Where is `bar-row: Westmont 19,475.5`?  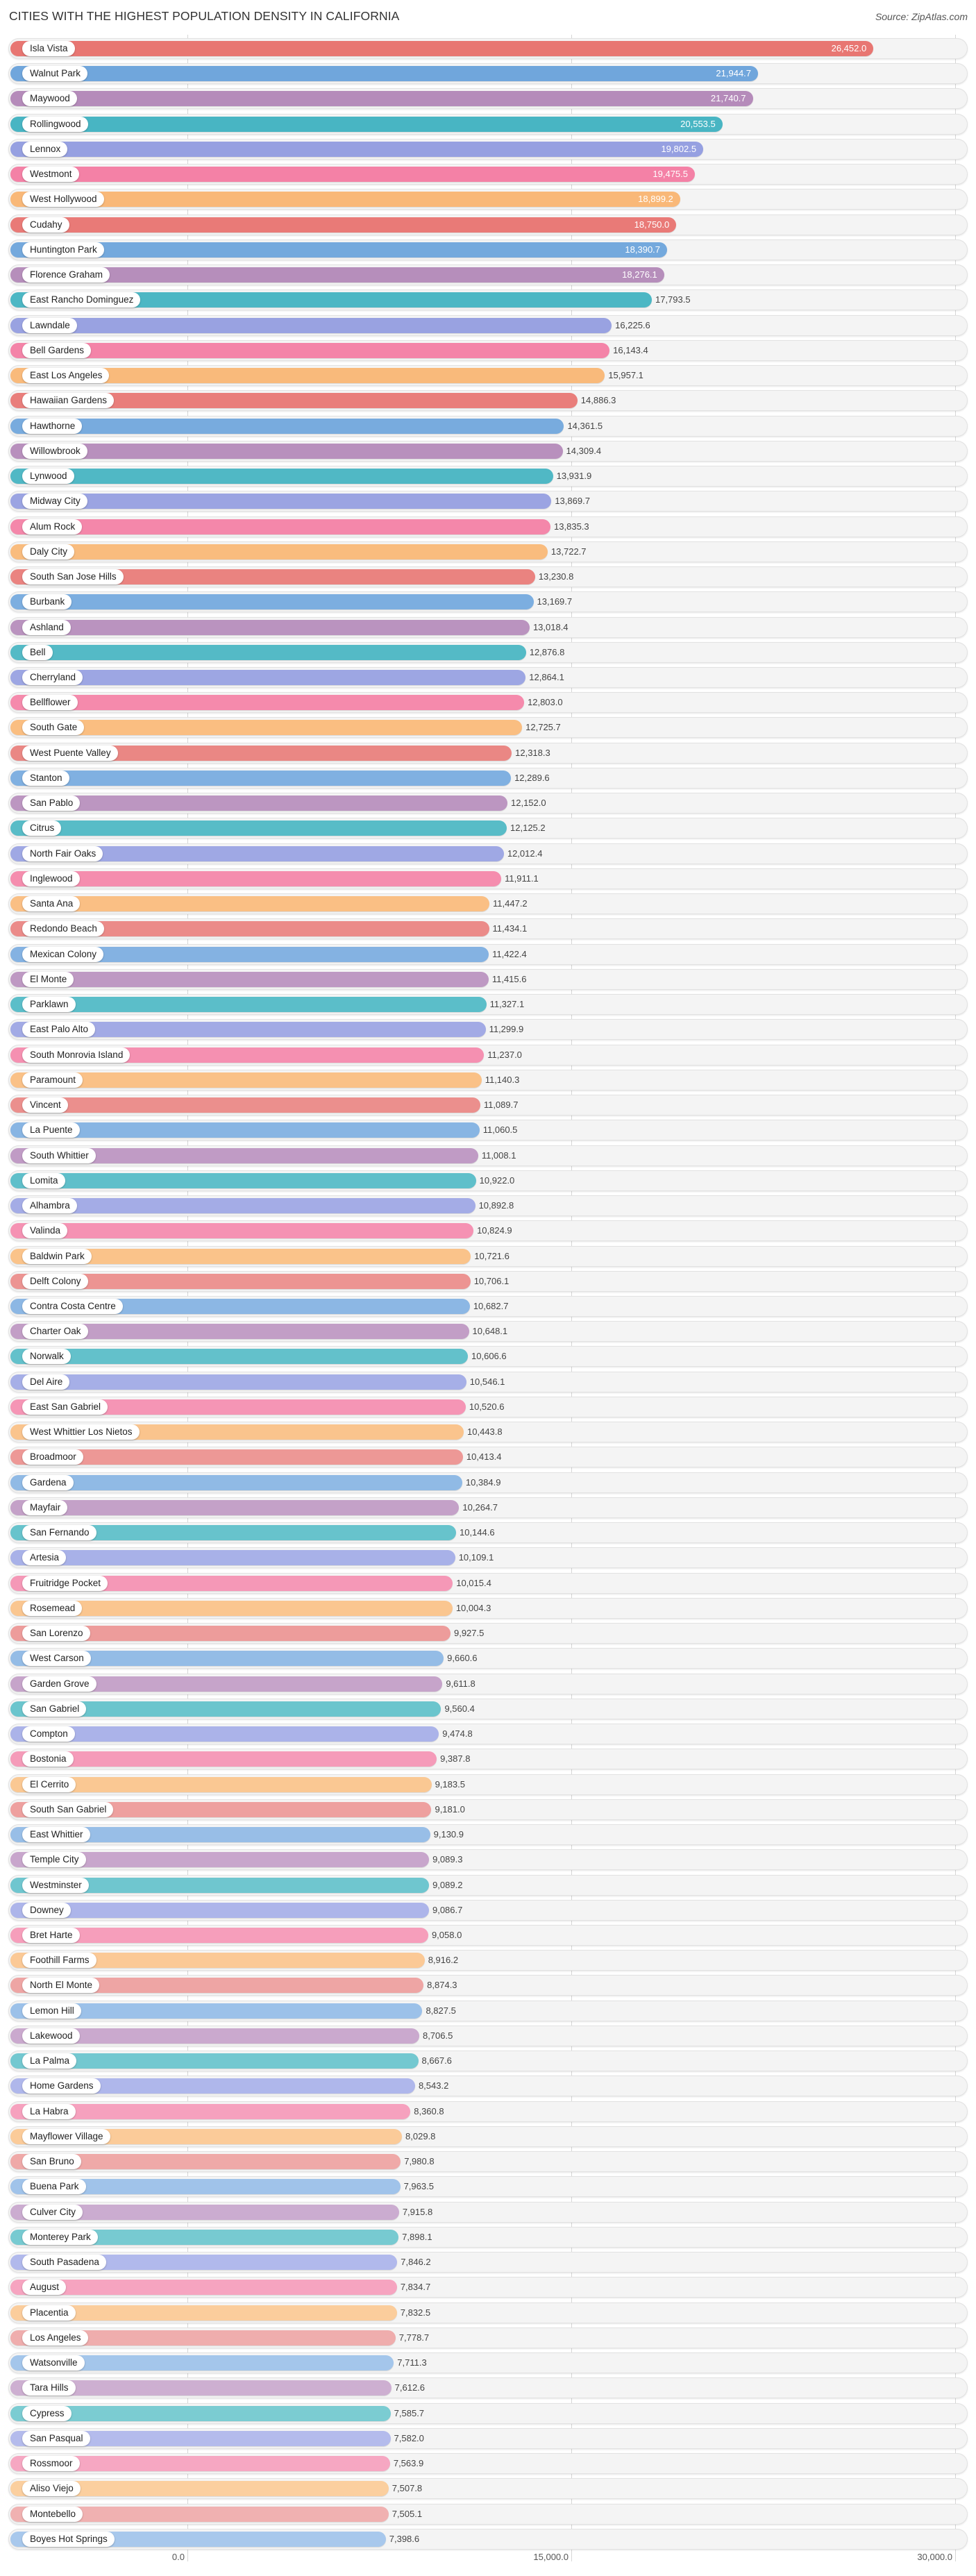
bar-row: Westmont 19,475.5 is located at coordinates (488, 174).